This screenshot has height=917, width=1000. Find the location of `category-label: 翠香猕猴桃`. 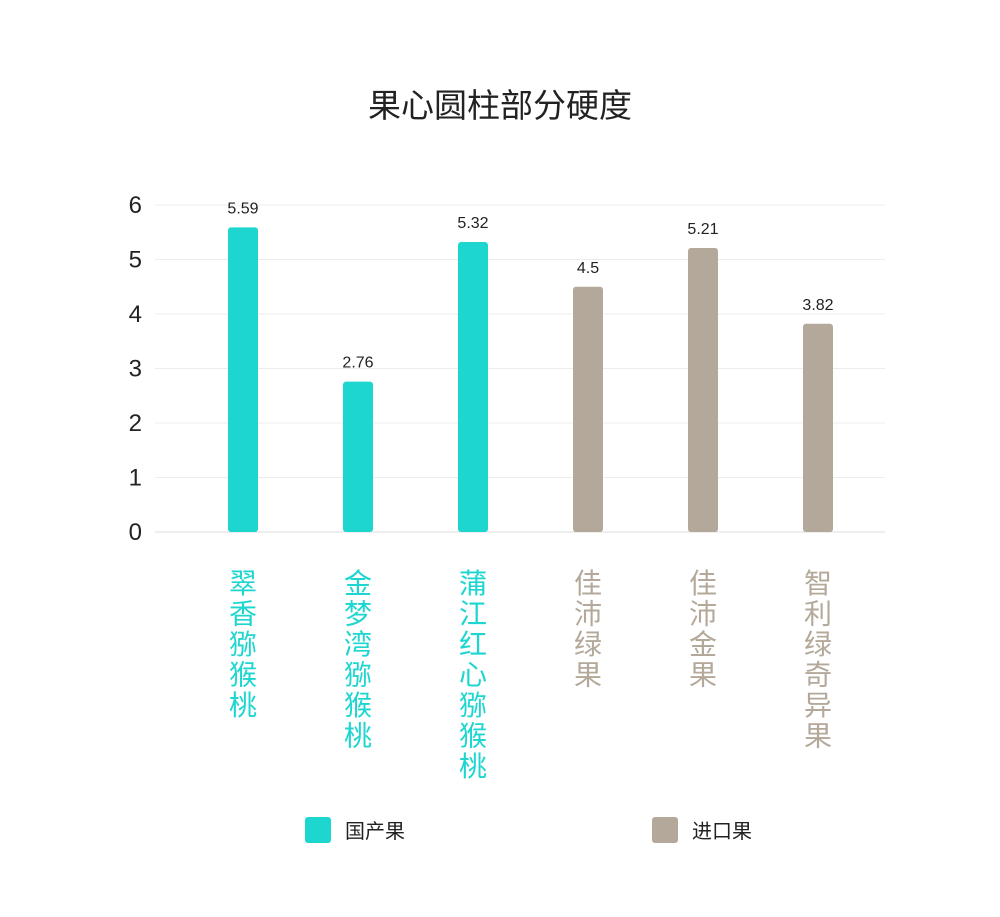

category-label: 翠香猕猴桃 is located at coordinates (243, 644).